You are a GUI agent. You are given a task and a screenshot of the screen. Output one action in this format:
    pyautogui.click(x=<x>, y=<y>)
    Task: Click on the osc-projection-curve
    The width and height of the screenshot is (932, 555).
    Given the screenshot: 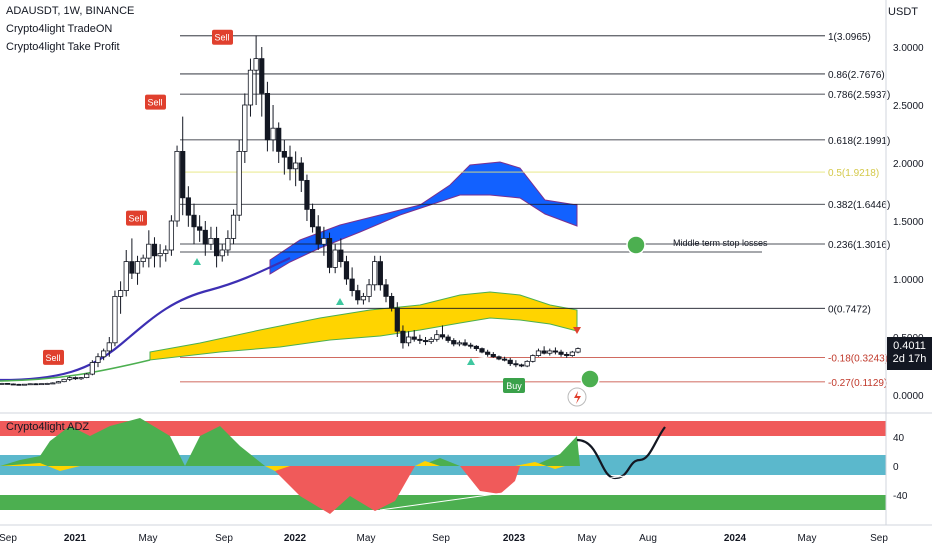 What is the action you would take?
    pyautogui.click(x=621, y=453)
    